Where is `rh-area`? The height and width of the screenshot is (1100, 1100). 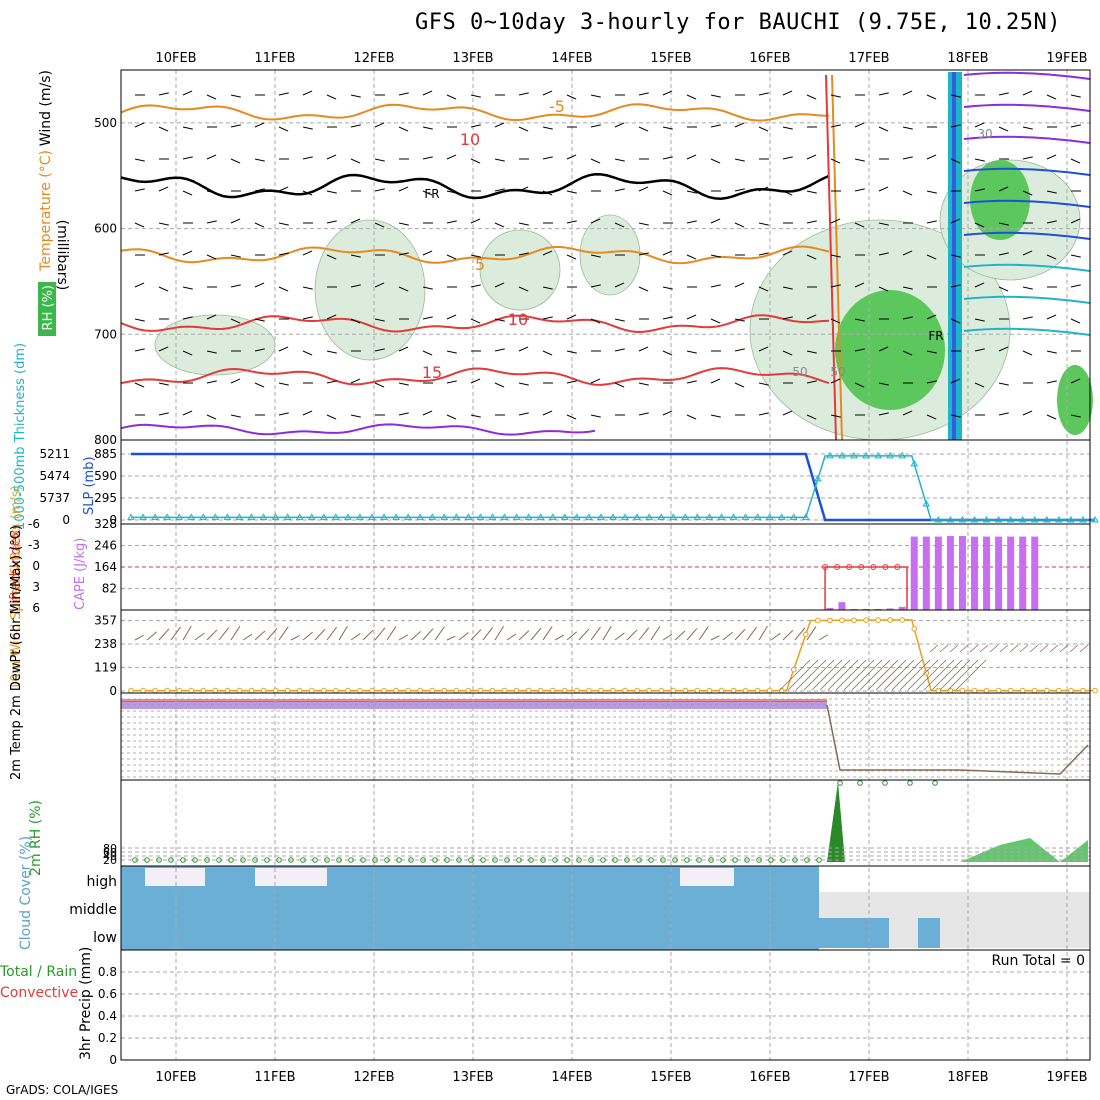
rh-area is located at coordinates (483, 822).